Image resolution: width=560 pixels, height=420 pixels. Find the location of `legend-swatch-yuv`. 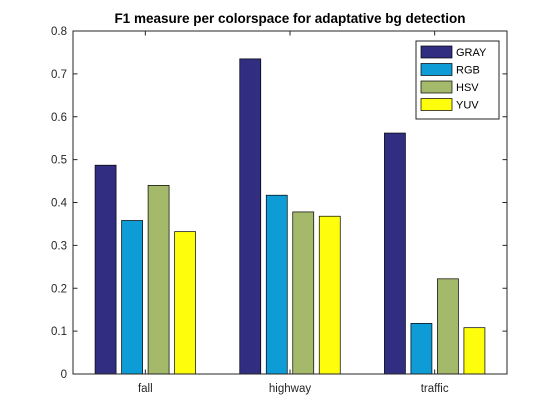

legend-swatch-yuv is located at coordinates (436, 104).